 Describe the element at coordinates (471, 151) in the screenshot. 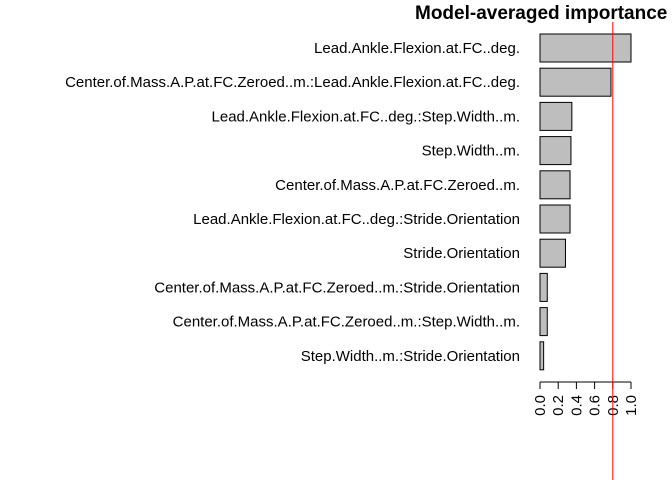

I see `category-label: Step.Width..m.` at that location.